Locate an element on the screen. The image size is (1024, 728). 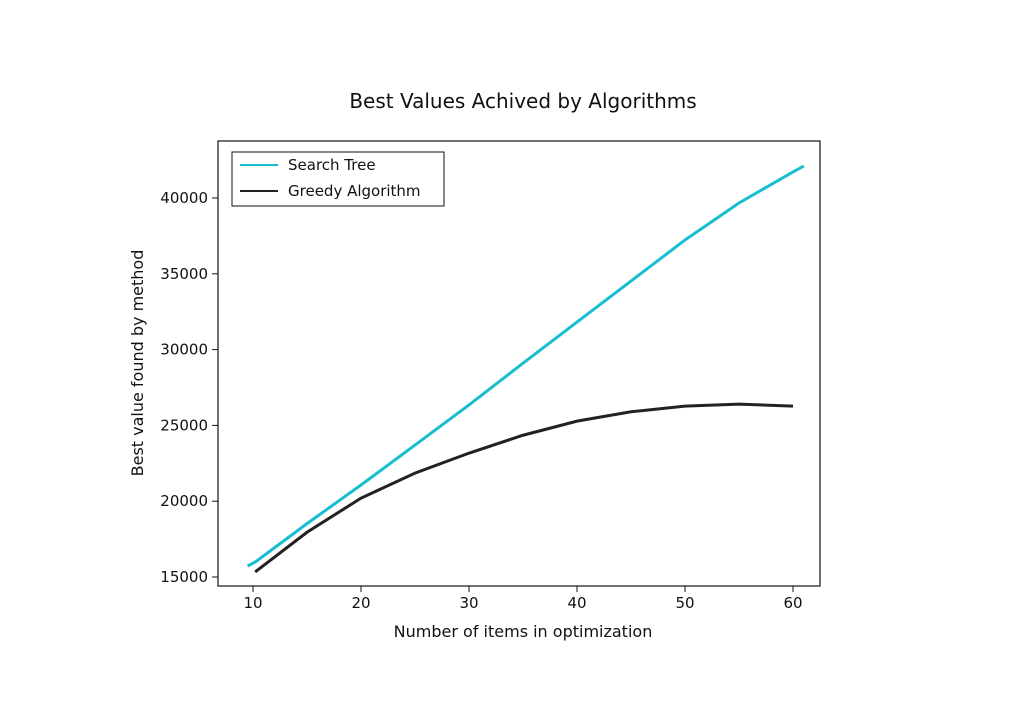
legend-label: Search Tree is located at coordinates (332, 165).